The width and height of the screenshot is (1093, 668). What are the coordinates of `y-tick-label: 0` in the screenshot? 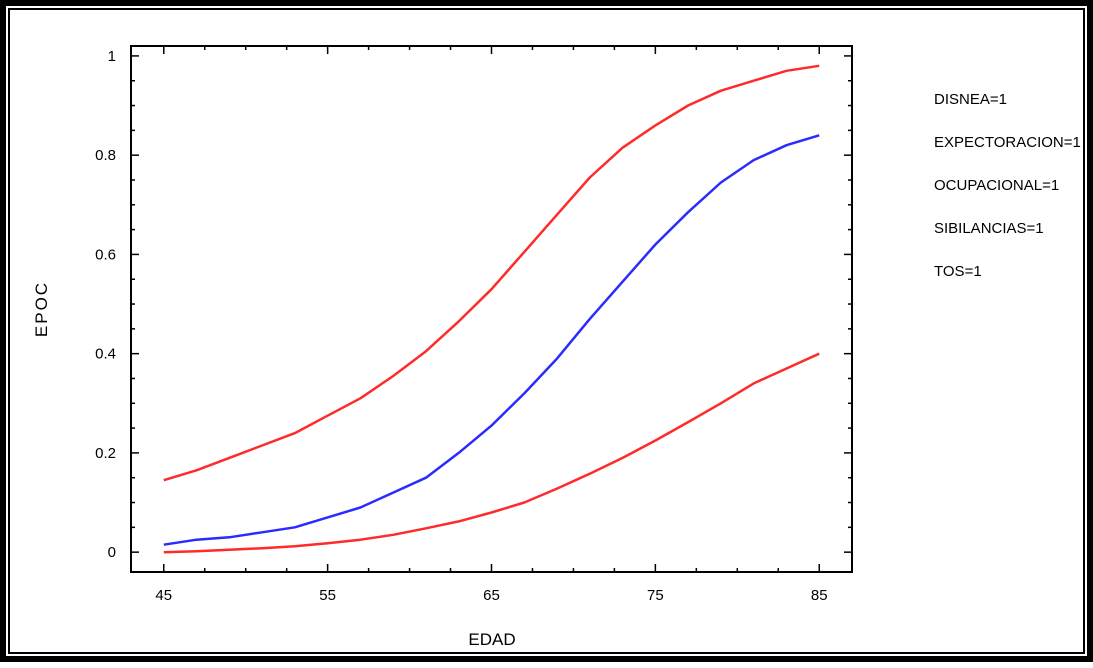 It's located at (112, 552).